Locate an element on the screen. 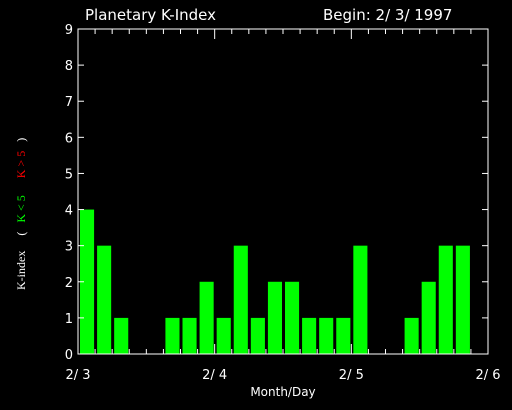 The image size is (512, 410). y-axis-title-high-legend: K > 5 is located at coordinates (21, 164).